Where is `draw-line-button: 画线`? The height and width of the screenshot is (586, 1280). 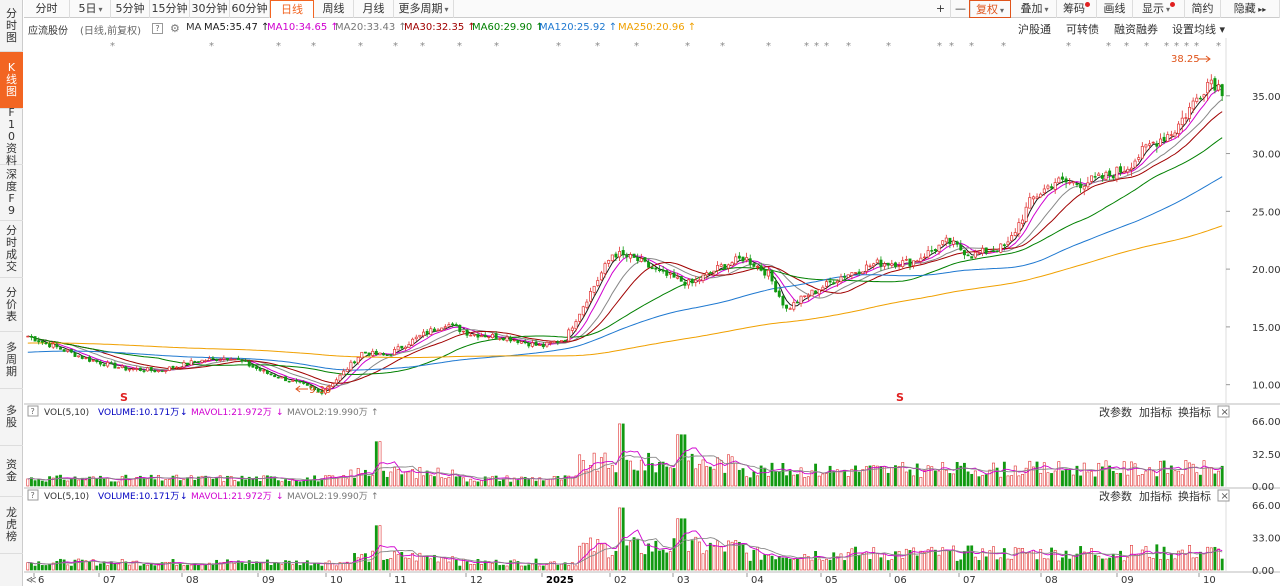 draw-line-button: 画线 is located at coordinates (1115, 9).